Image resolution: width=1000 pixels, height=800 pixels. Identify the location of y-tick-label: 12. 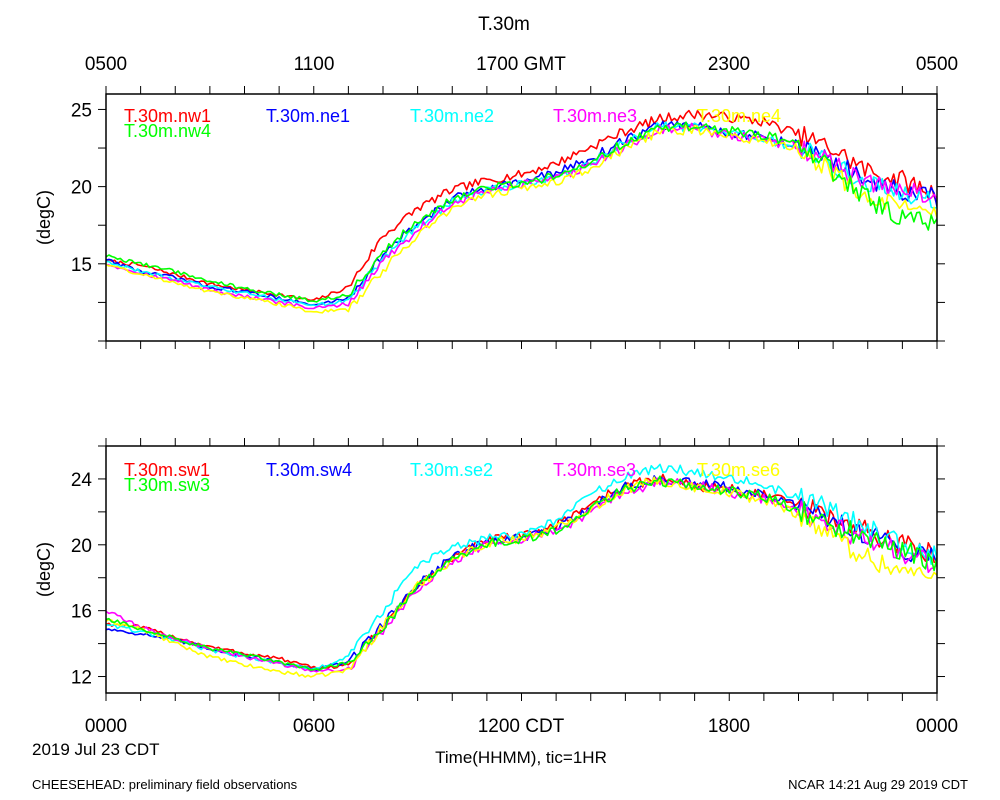
(81, 678).